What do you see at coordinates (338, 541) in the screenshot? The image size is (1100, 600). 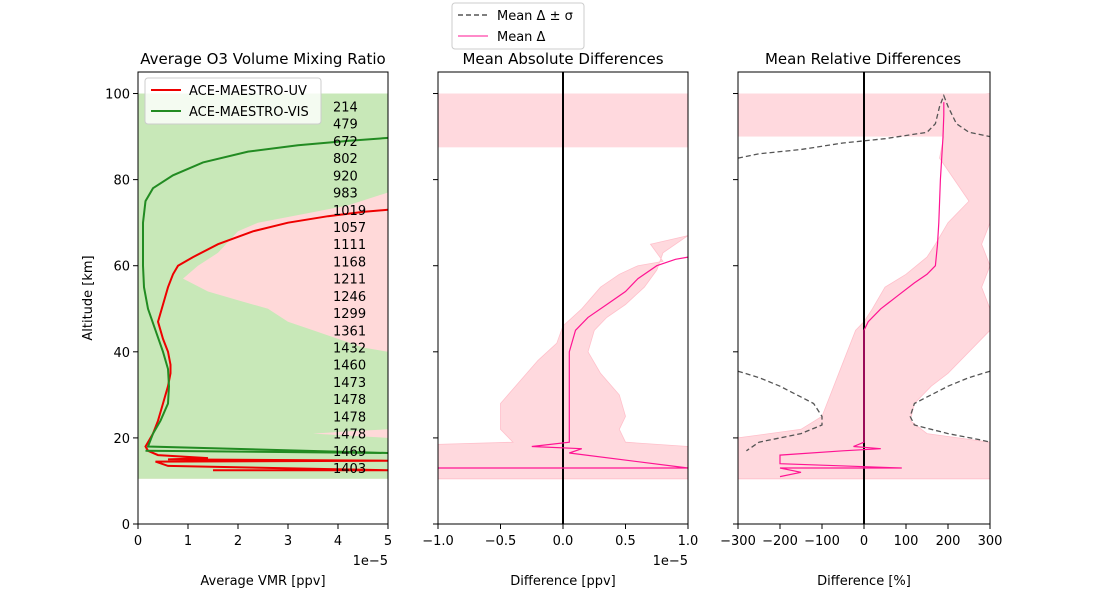 I see `x-tick-label: 4` at bounding box center [338, 541].